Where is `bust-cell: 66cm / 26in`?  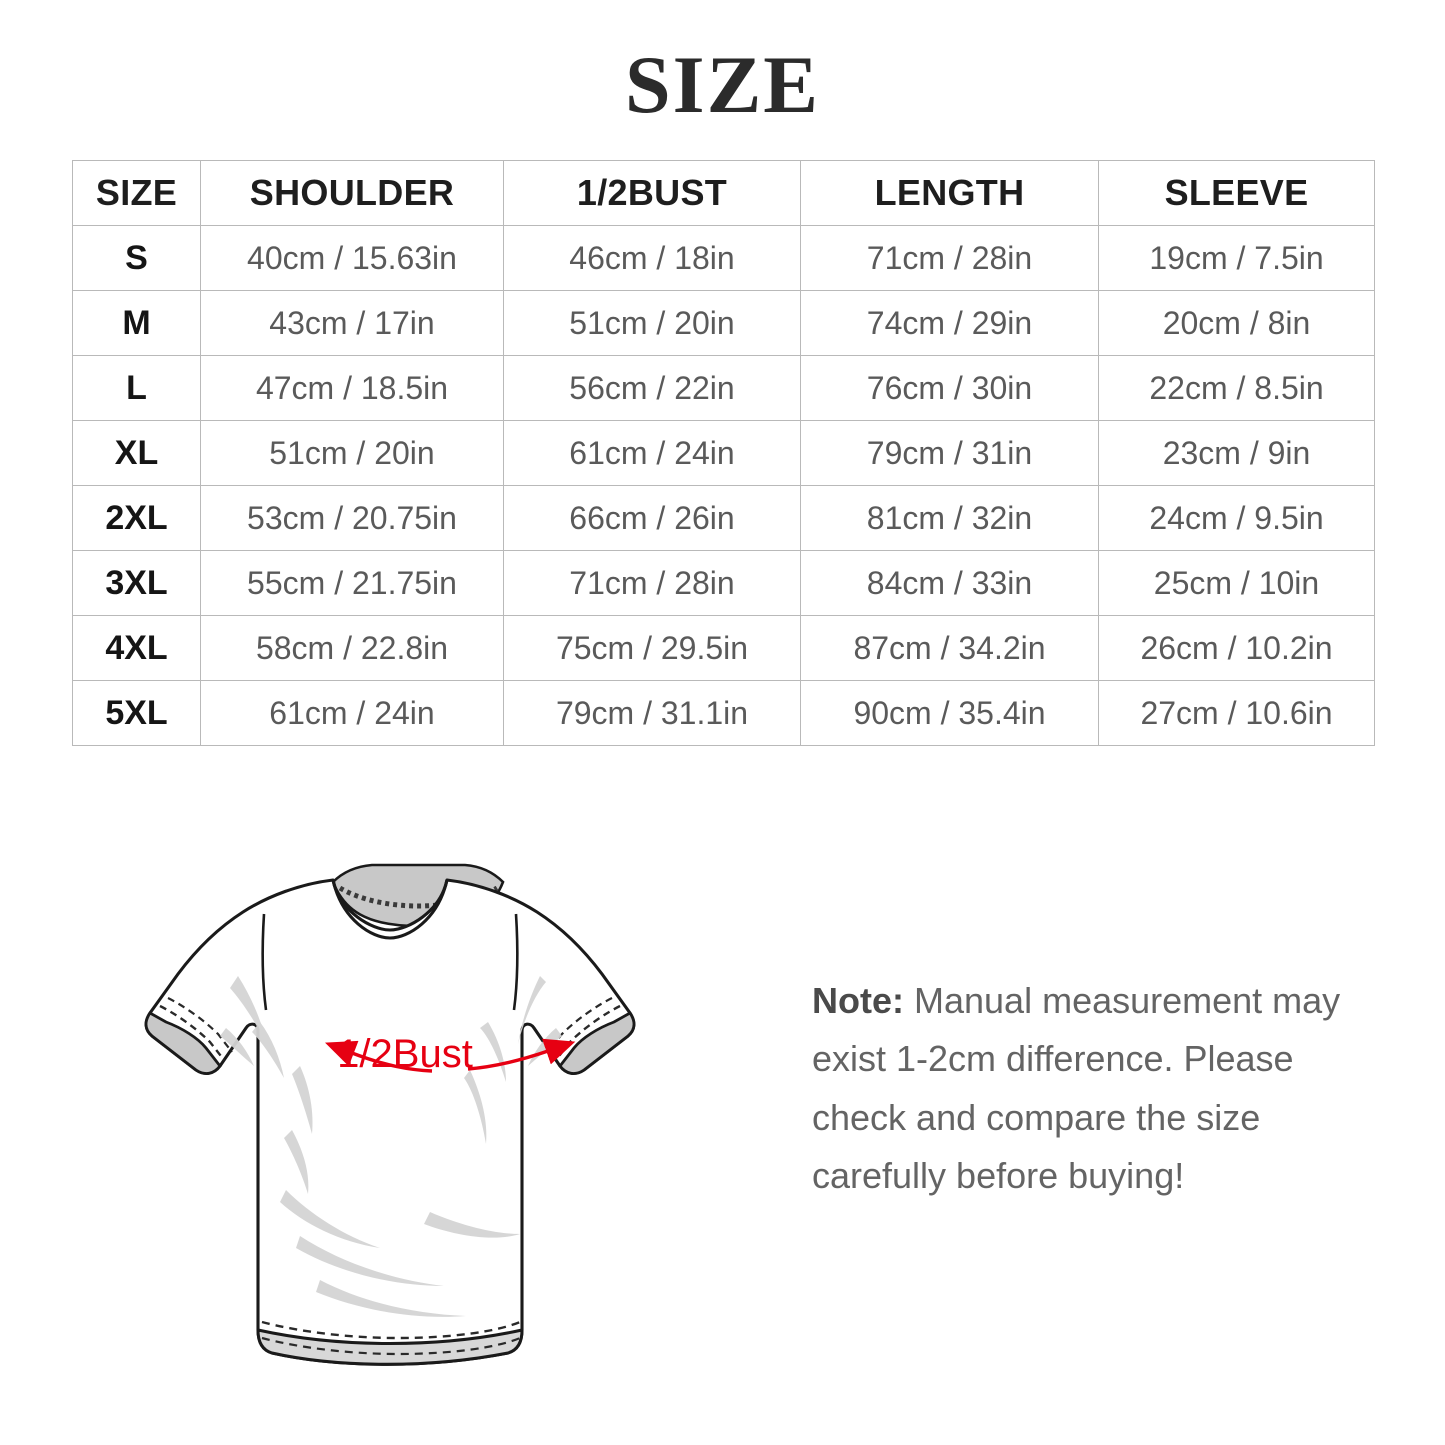
bust-cell: 66cm / 26in is located at coordinates (652, 518).